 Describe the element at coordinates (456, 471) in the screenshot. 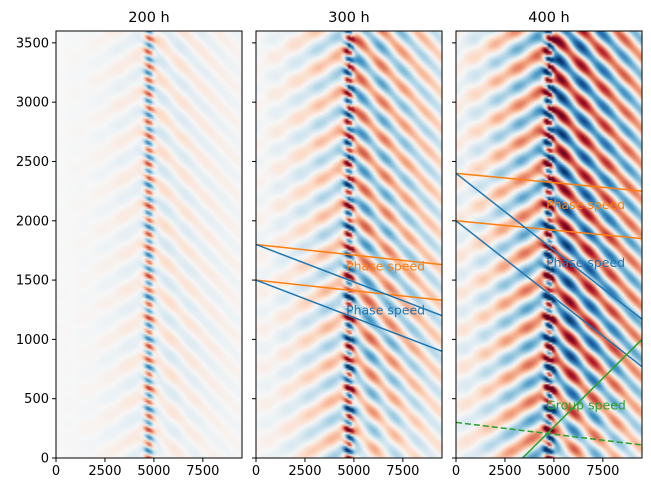

I see `x-tick-label-3-1: 0` at that location.